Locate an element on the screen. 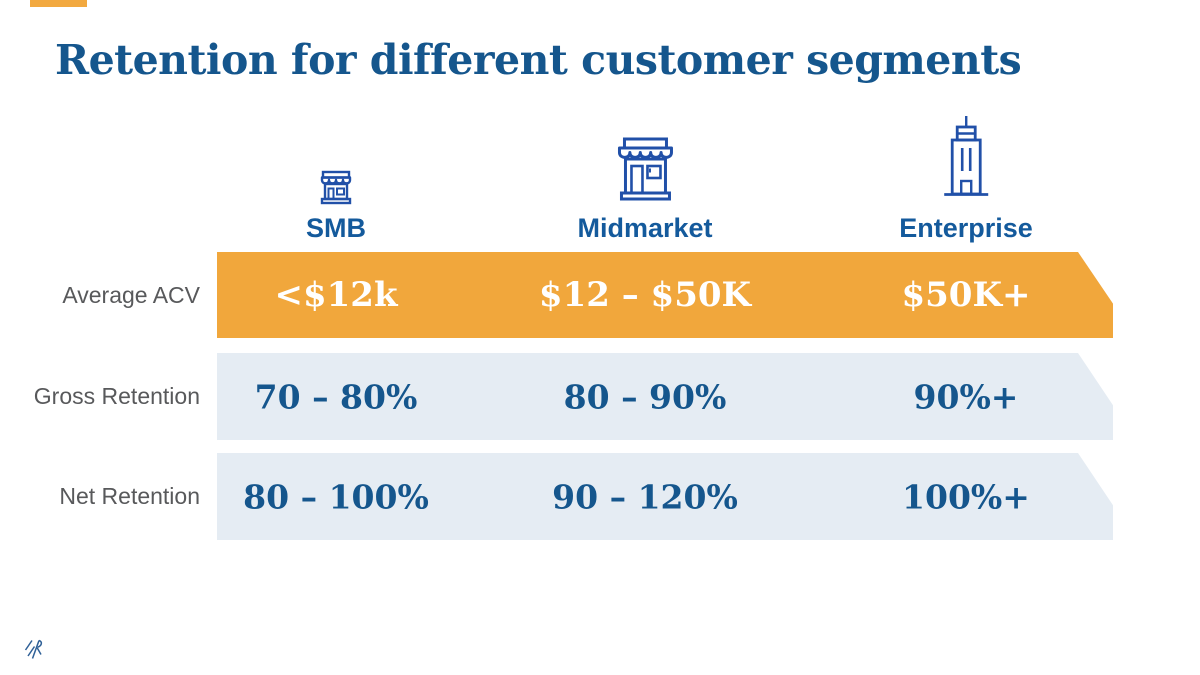  row-label-average-acv: Average ACV is located at coordinates (131, 295).